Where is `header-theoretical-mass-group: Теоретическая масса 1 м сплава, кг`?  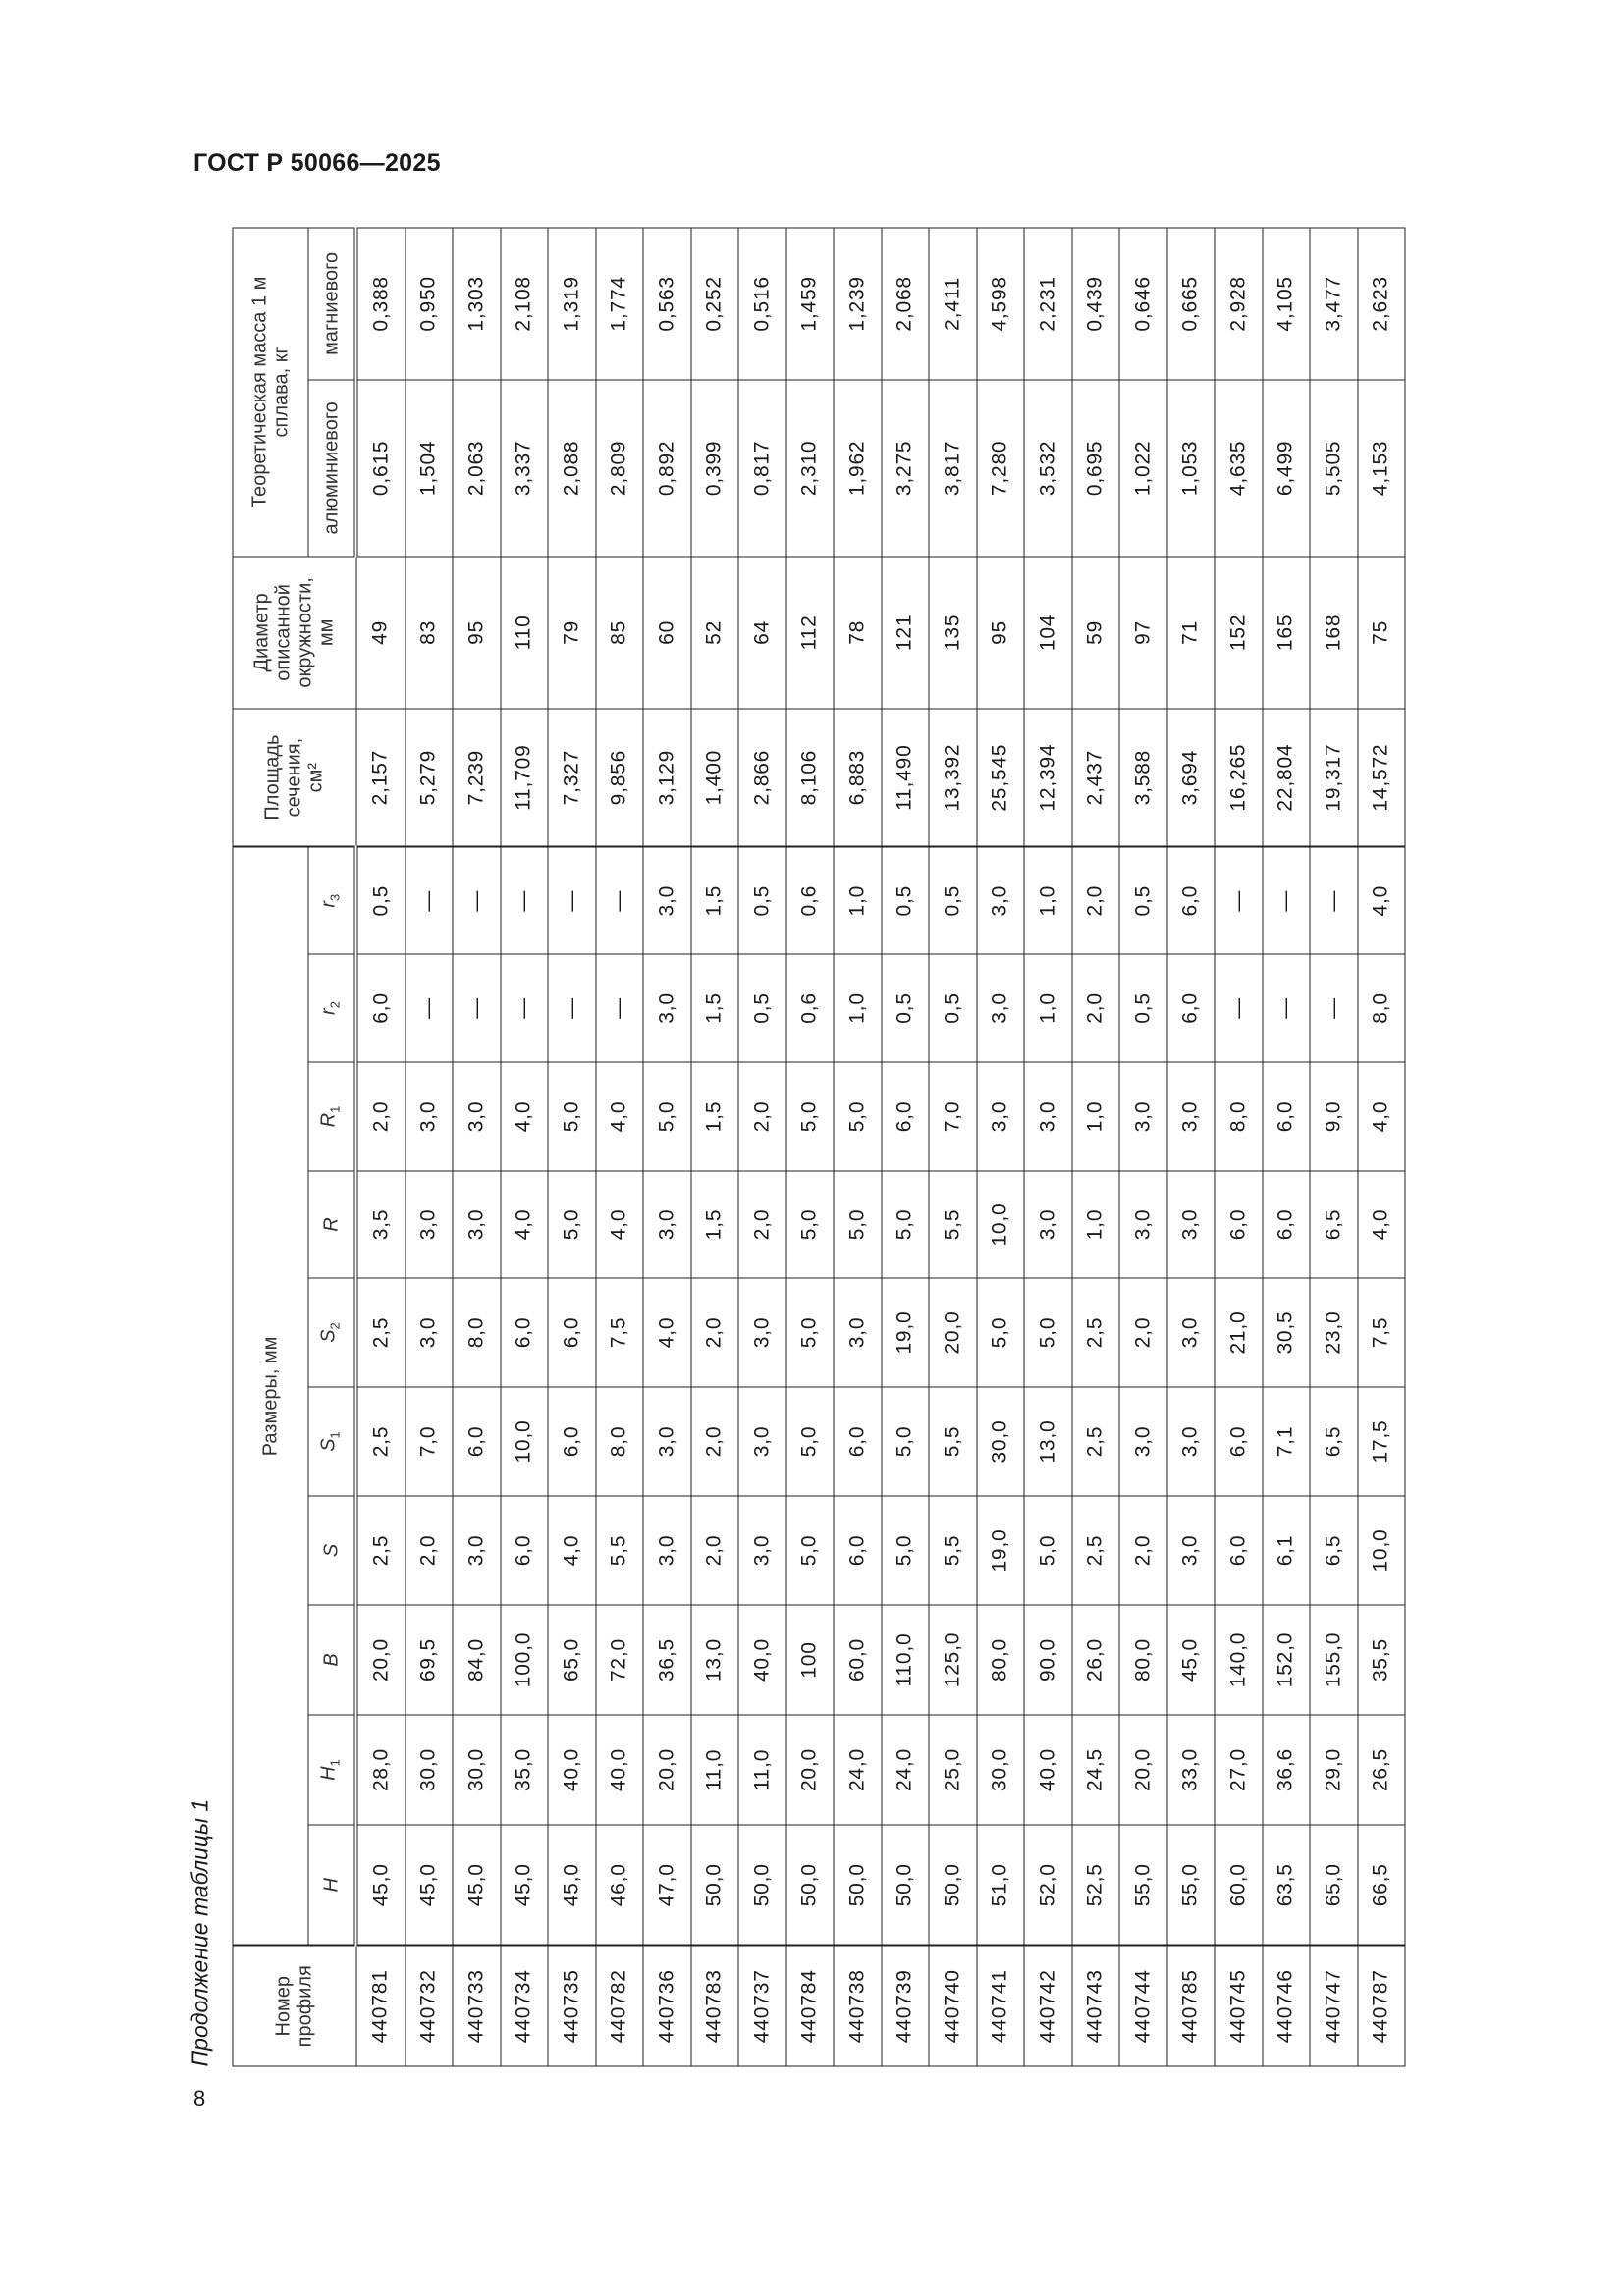
header-theoretical-mass-group: Теоретическая масса 1 м сплава, кг is located at coordinates (270, 392).